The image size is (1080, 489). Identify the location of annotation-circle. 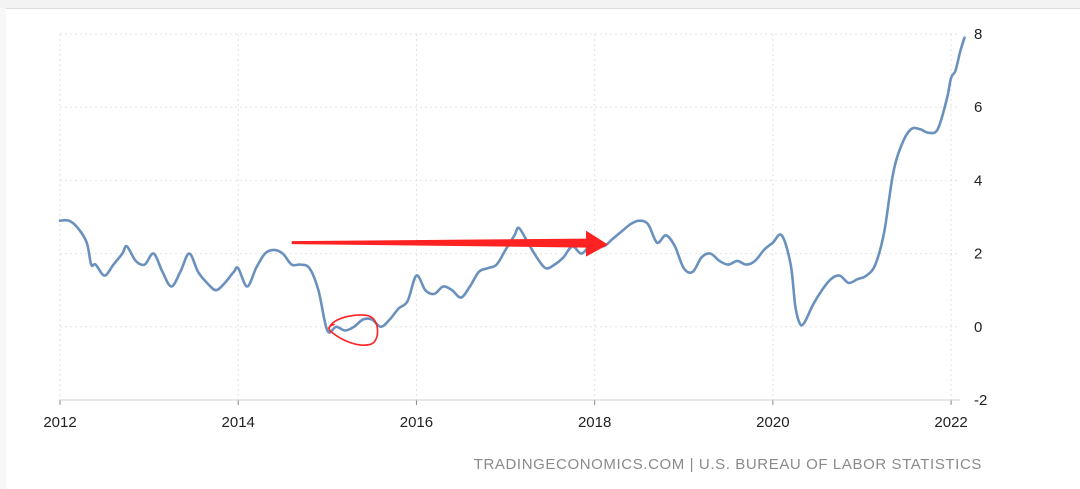
(353, 330).